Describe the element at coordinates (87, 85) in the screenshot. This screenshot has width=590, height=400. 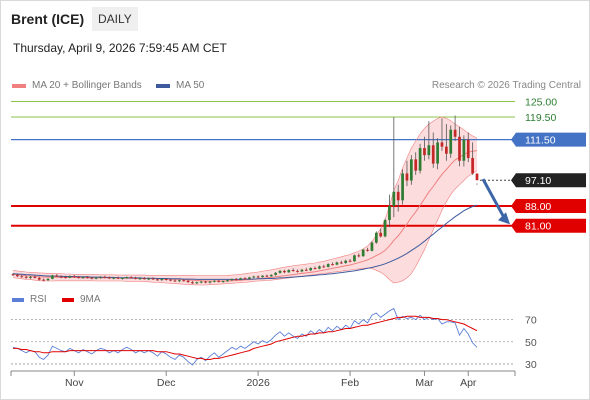
I see `legend-bollinger-label: MA 20 + Bollinger Bands` at that location.